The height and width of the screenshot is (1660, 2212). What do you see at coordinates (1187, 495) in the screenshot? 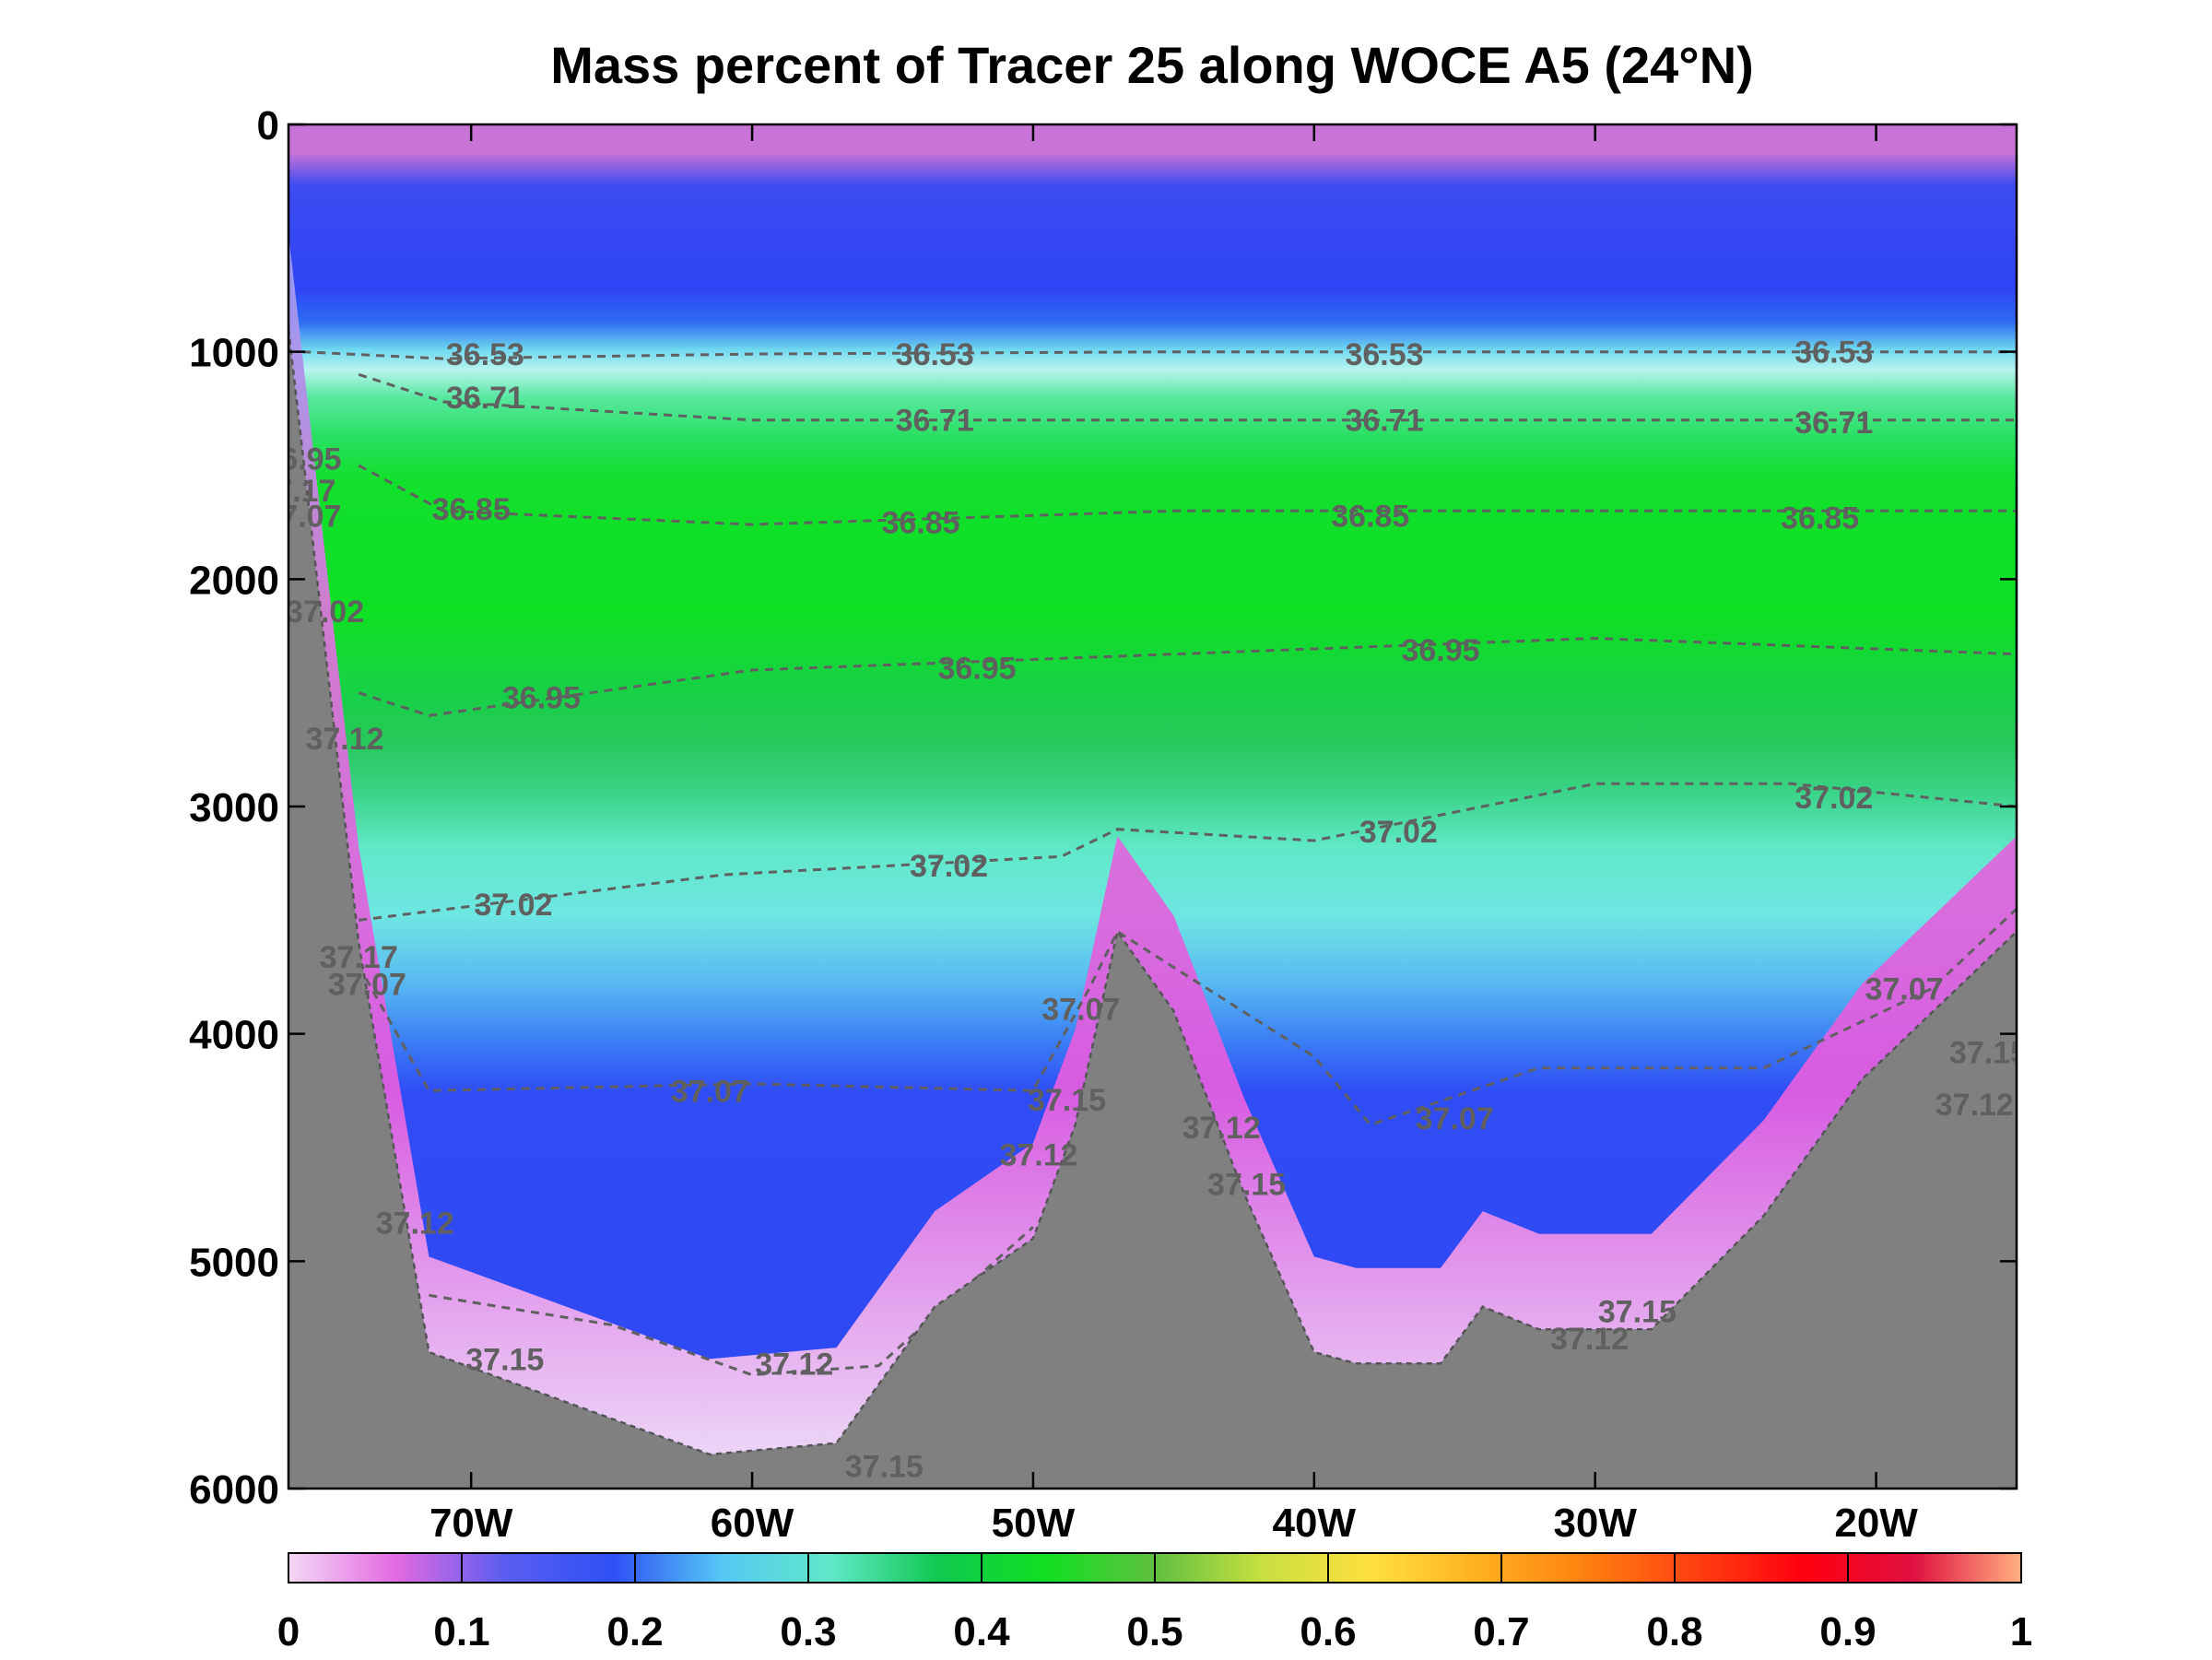
I see `contour-line-36.85` at bounding box center [1187, 495].